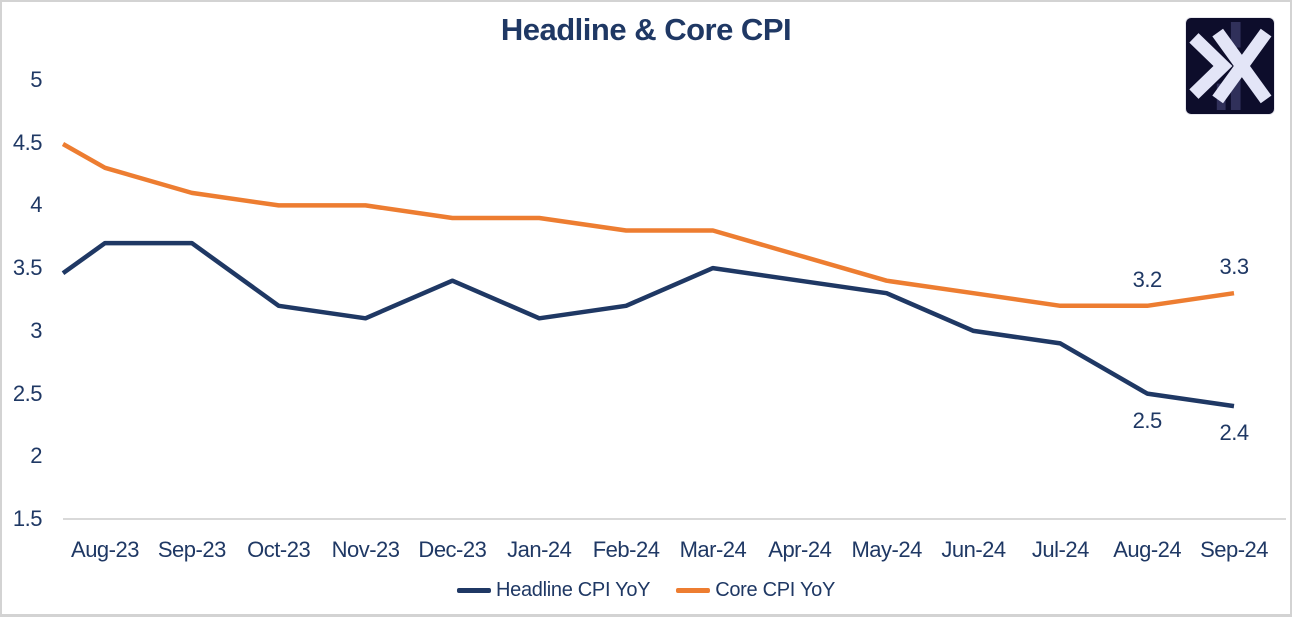 The image size is (1292, 617). Describe the element at coordinates (1147, 549) in the screenshot. I see `x-axis-tick-label: Aug-24` at that location.